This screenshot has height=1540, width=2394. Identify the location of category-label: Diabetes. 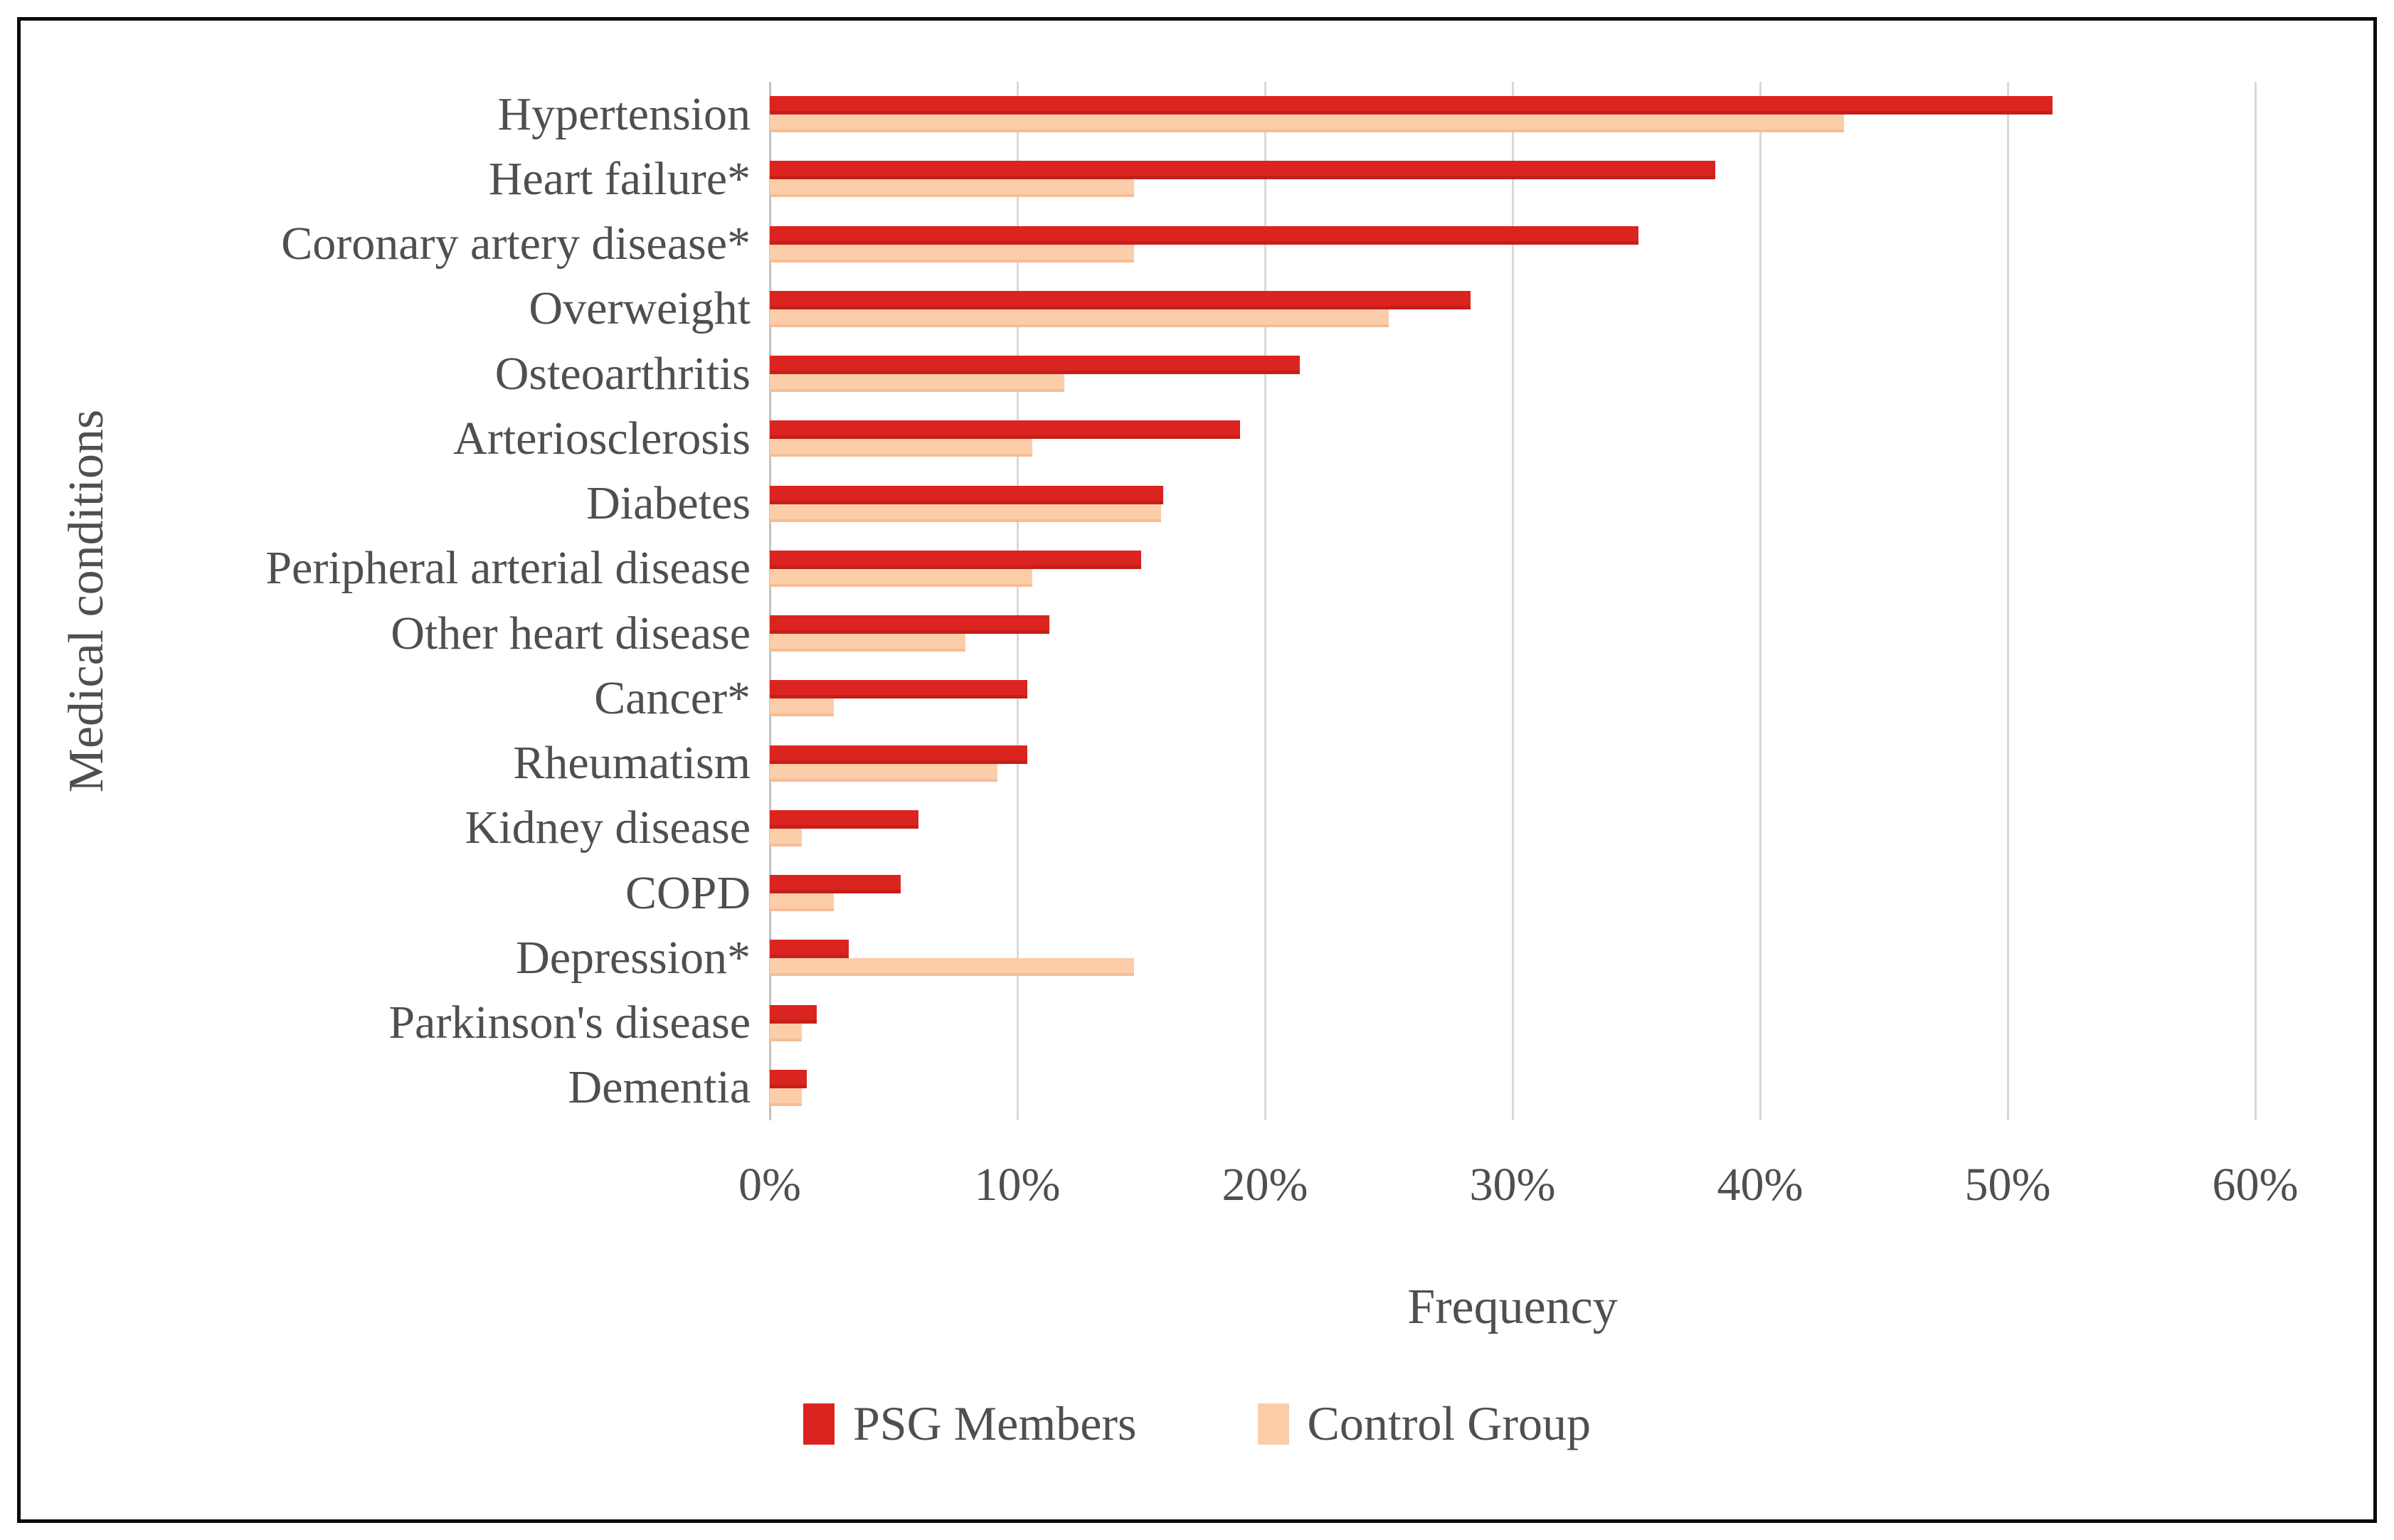
(668, 503).